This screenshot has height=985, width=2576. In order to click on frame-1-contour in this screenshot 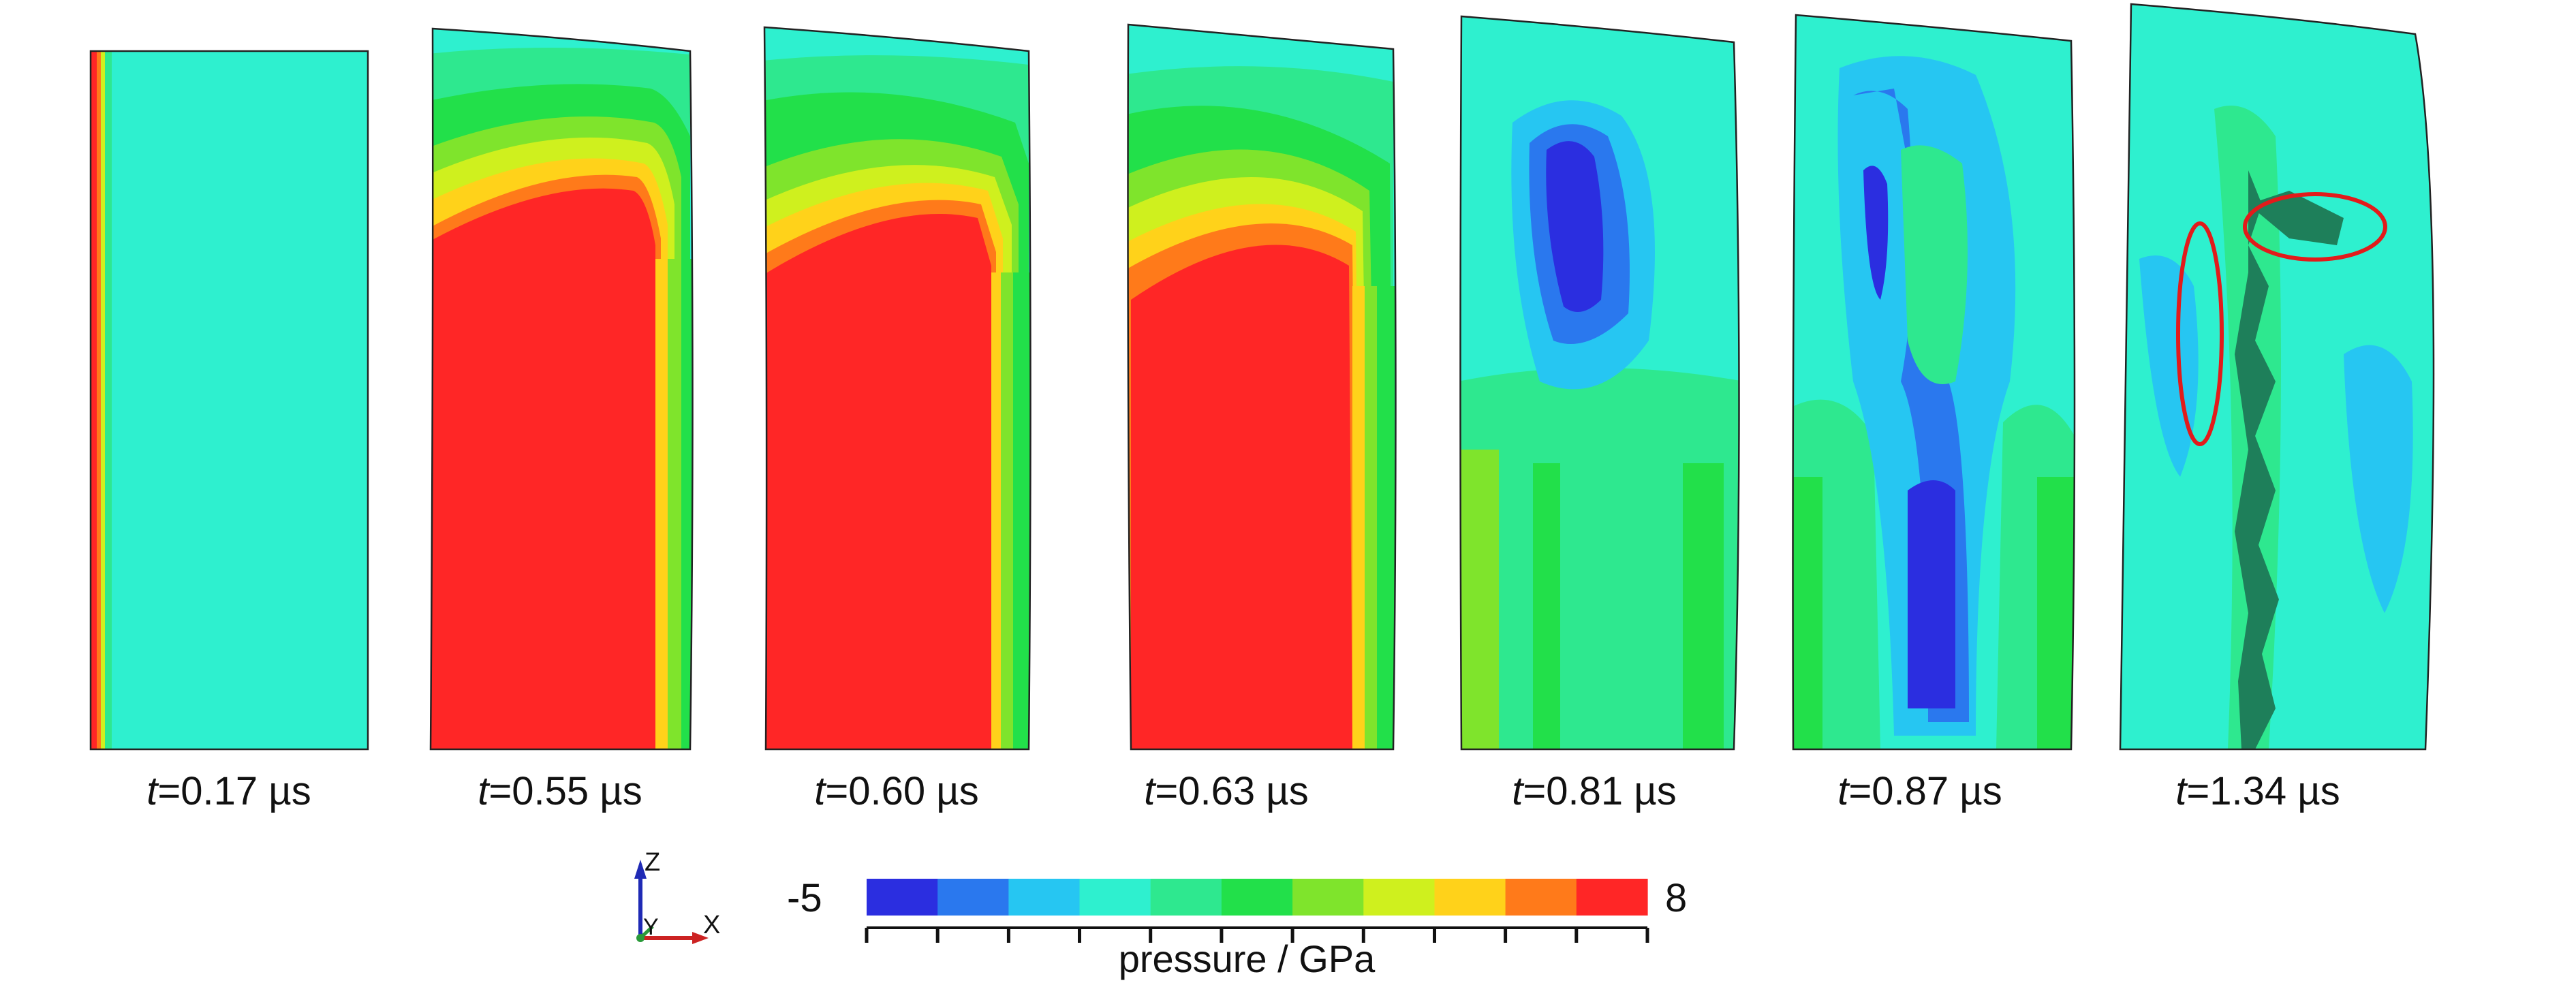, I will do `click(230, 400)`.